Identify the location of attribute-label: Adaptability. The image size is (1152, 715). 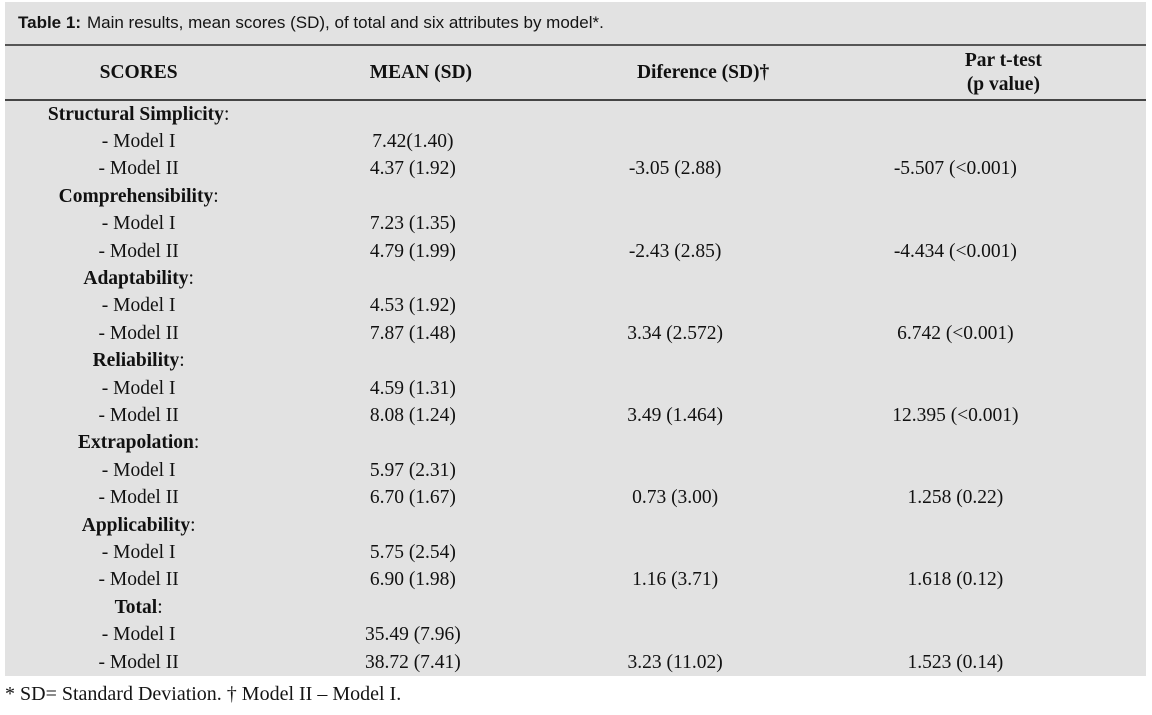
(136, 279).